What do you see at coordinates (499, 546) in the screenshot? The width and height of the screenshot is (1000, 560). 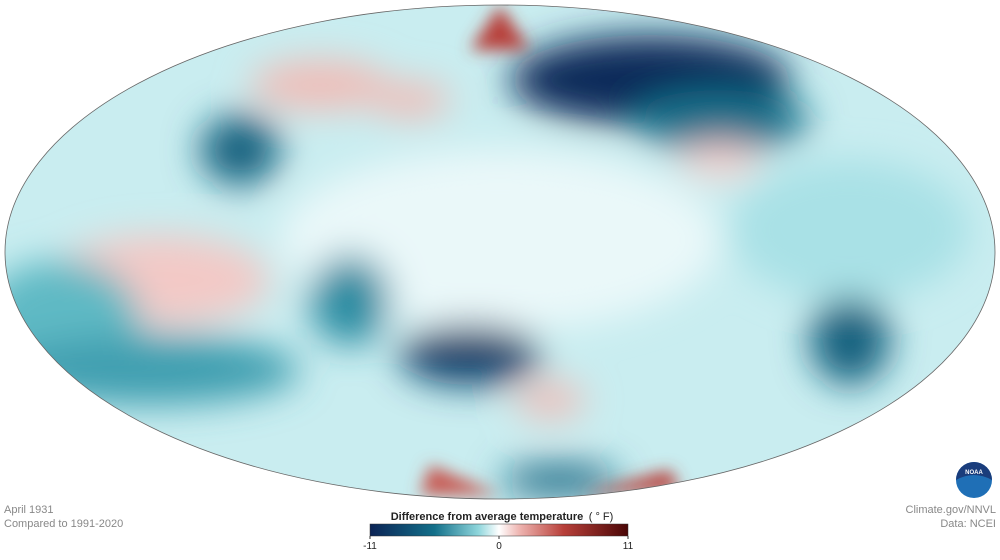 I see `colorbar-tick-label: 0` at bounding box center [499, 546].